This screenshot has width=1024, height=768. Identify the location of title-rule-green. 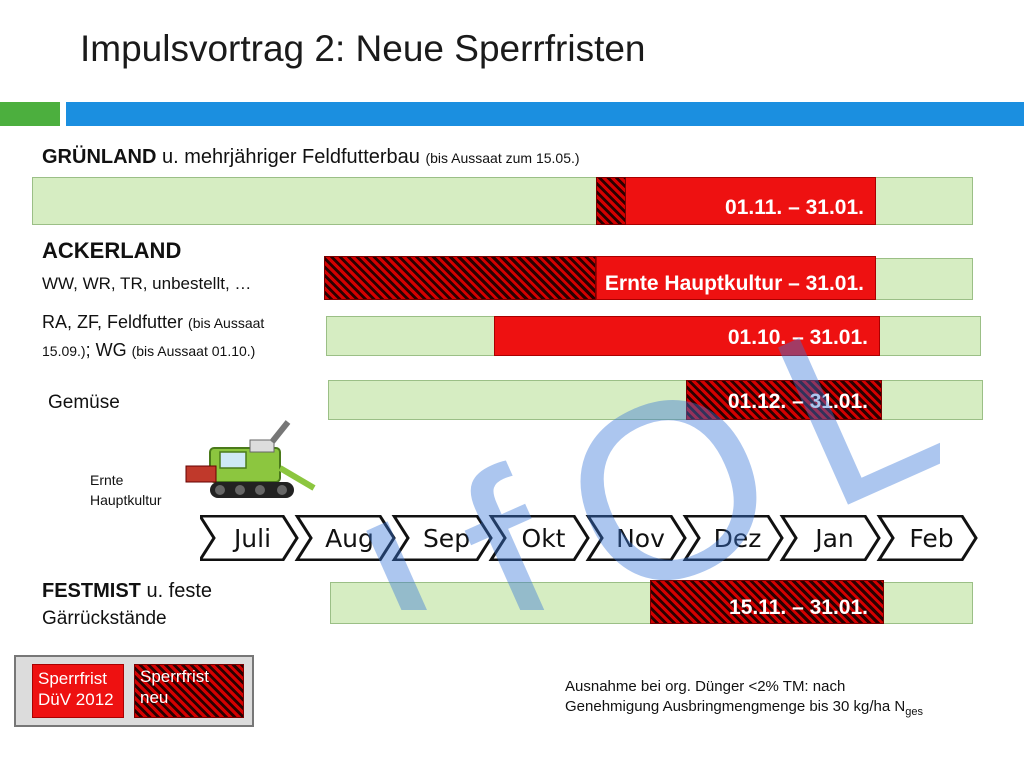
(30, 114).